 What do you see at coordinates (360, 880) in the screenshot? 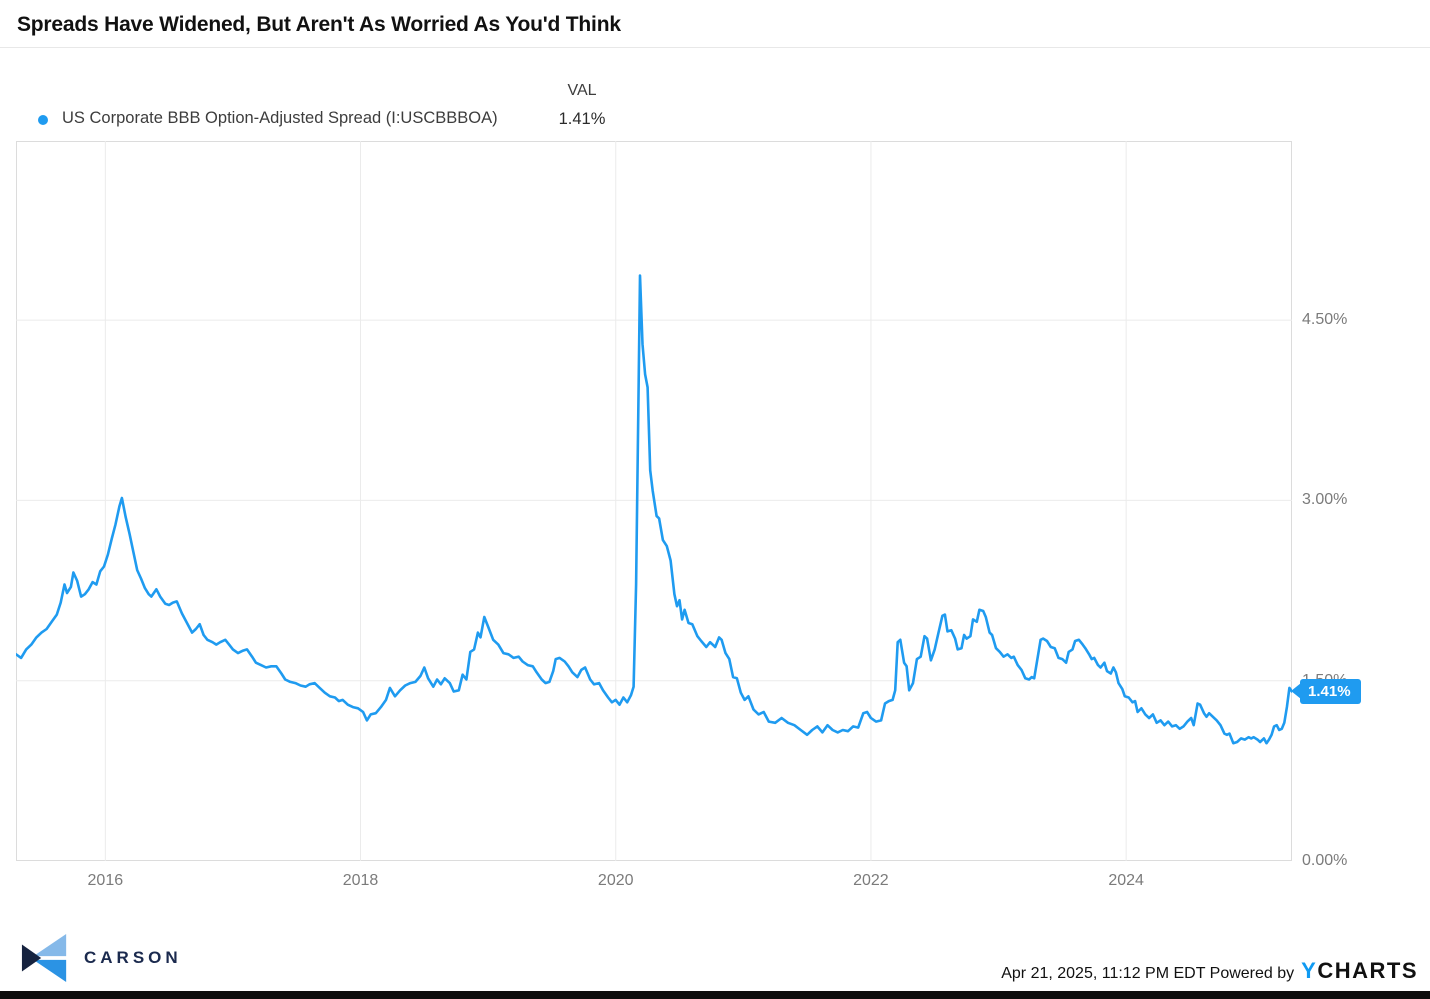
I see `x-axis-tick-label: 2018` at bounding box center [360, 880].